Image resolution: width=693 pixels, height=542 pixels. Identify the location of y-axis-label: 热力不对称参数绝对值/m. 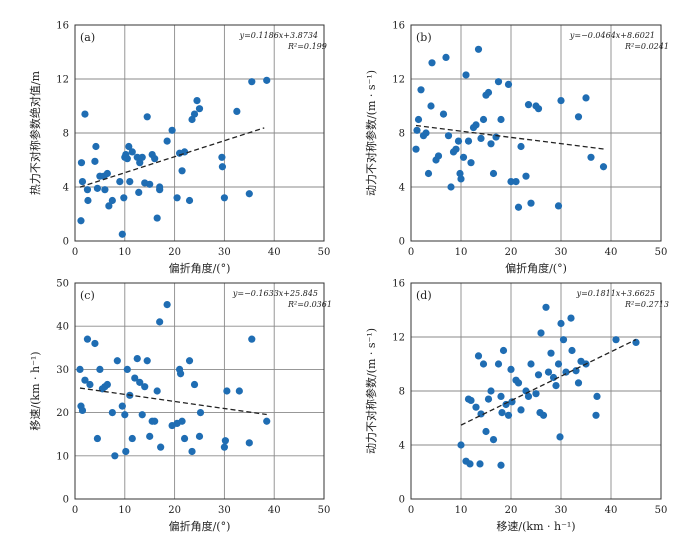
(35, 132).